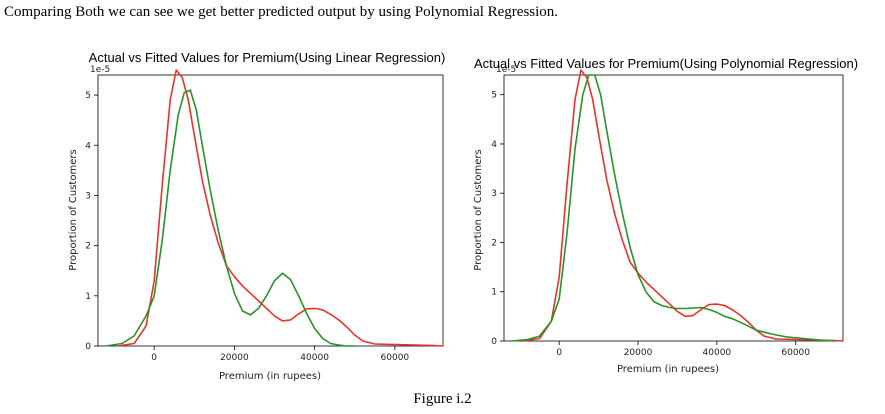  Describe the element at coordinates (442, 399) in the screenshot. I see `figure-caption: Figure i.2` at that location.